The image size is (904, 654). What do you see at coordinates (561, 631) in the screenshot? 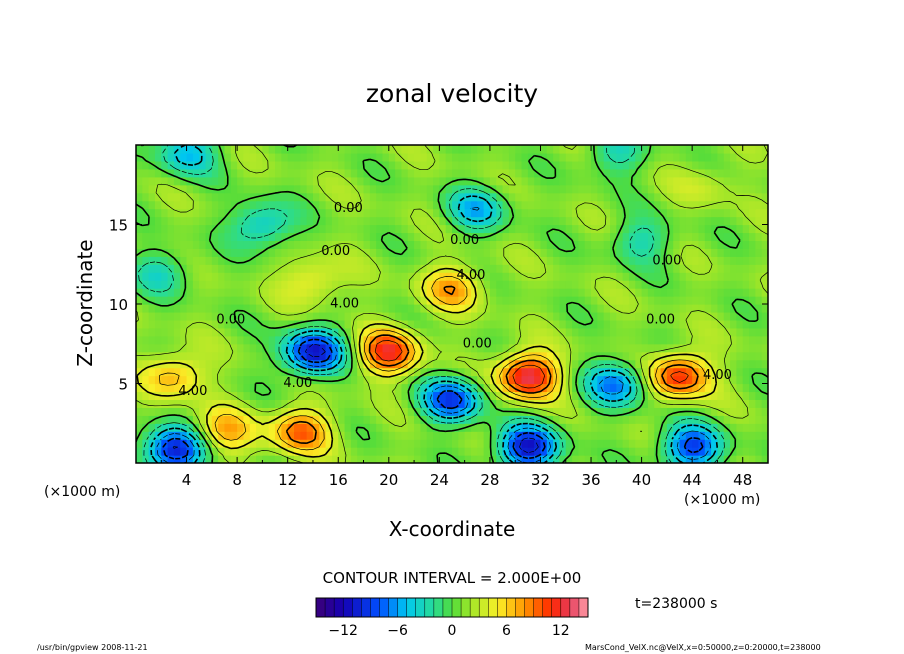
I see `colorbar-tick-label: 12` at bounding box center [561, 631].